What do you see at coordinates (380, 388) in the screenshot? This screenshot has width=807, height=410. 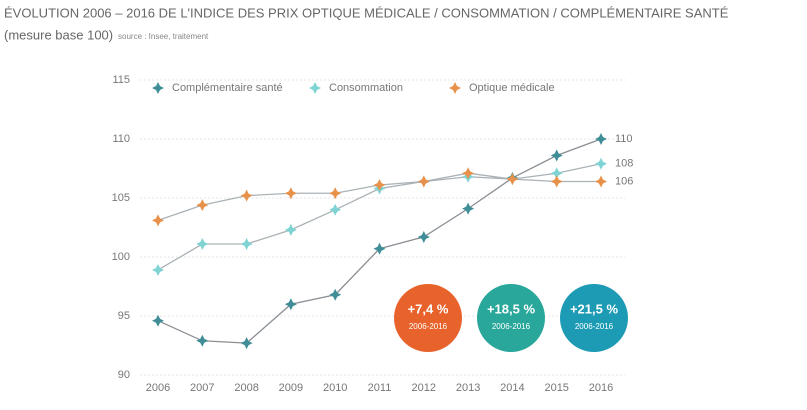 I see `x-tick-label: 2011` at bounding box center [380, 388].